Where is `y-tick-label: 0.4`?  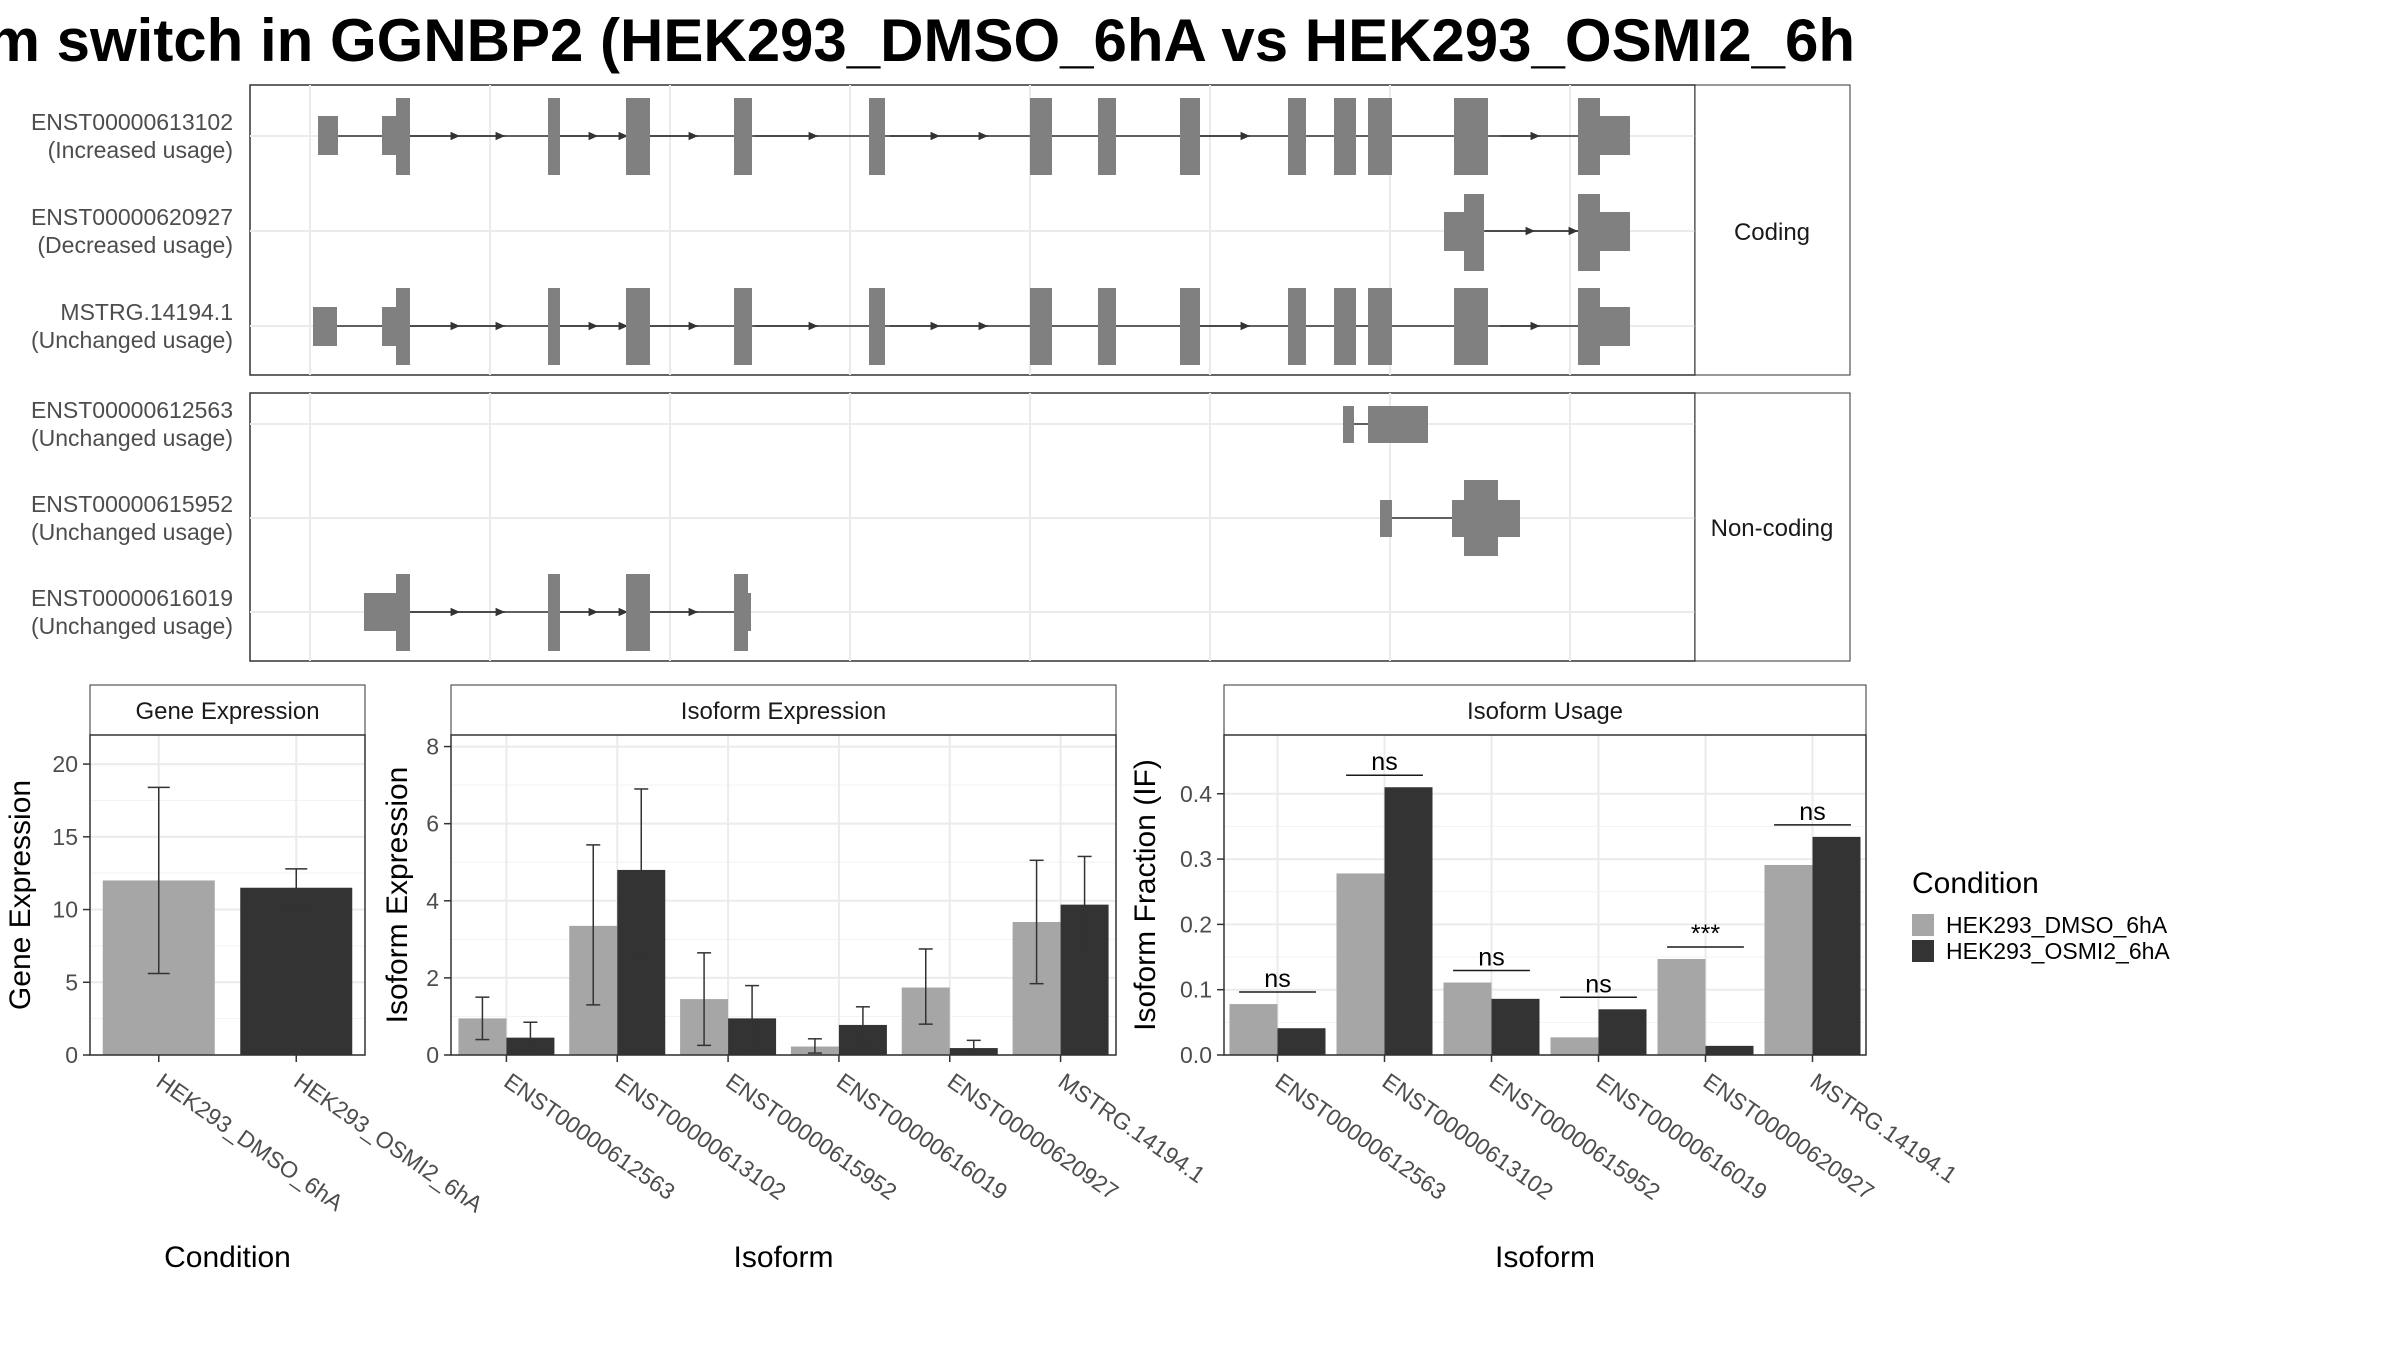
y-tick-label: 0.4 is located at coordinates (1196, 794).